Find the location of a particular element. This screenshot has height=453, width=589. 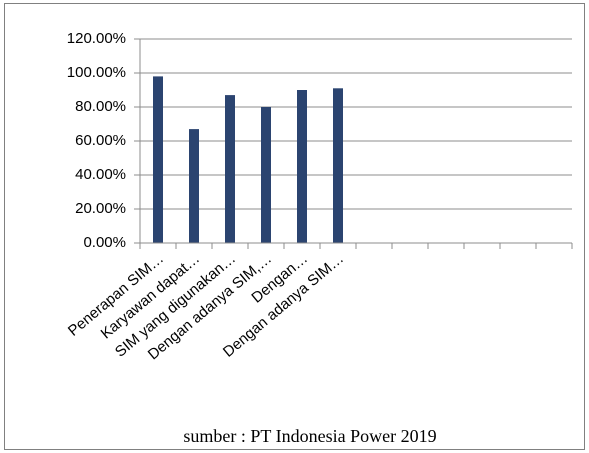

y-tick-label: 0.00% is located at coordinates (104, 242).